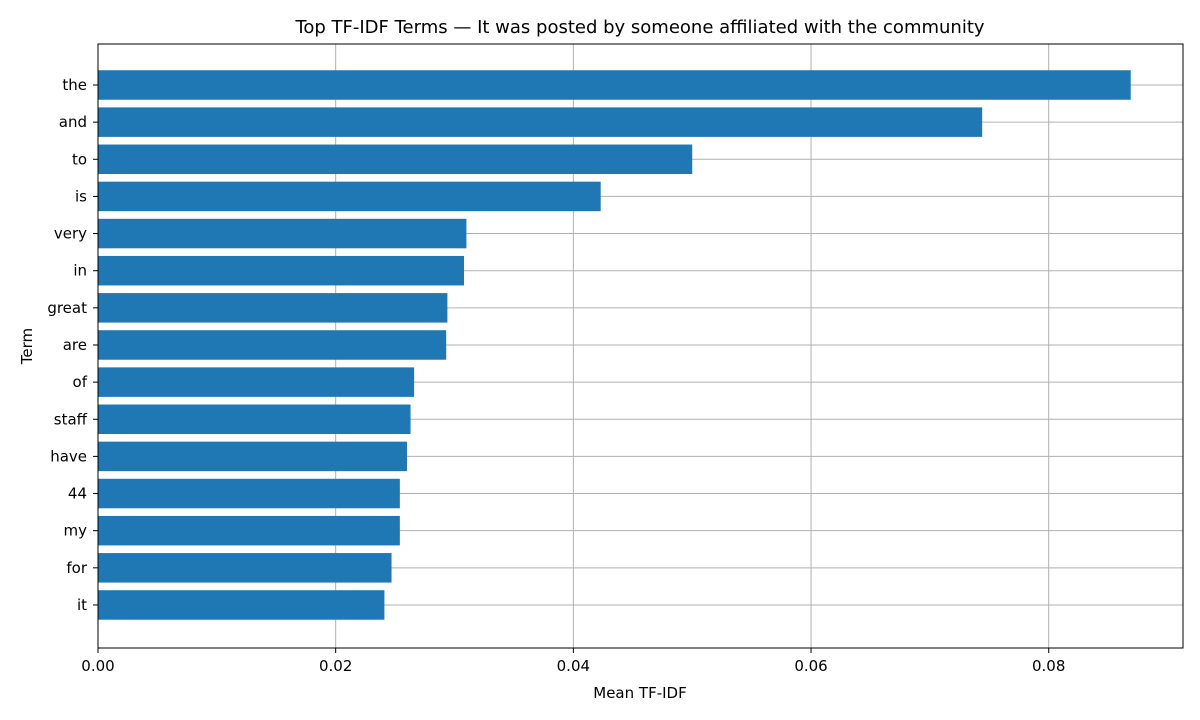  Describe the element at coordinates (241, 605) in the screenshot. I see `bar-it` at that location.